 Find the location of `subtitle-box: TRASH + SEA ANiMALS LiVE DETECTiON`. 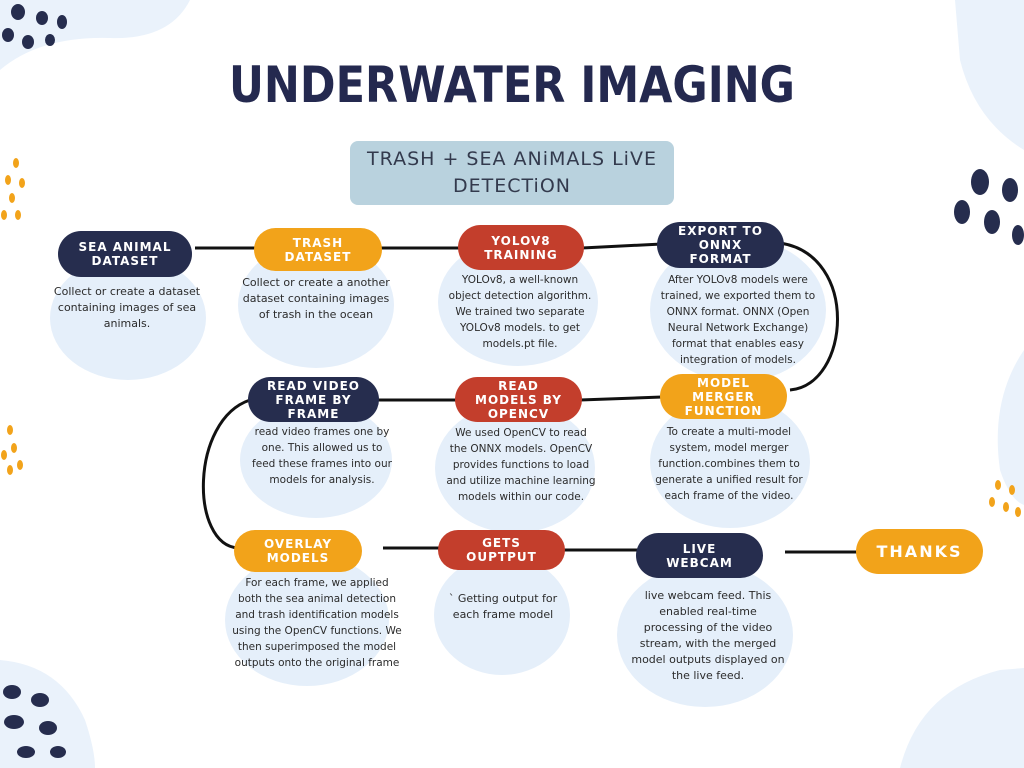

subtitle-box: TRASH + SEA ANiMALS LiVE DETECTiON is located at coordinates (512, 173).